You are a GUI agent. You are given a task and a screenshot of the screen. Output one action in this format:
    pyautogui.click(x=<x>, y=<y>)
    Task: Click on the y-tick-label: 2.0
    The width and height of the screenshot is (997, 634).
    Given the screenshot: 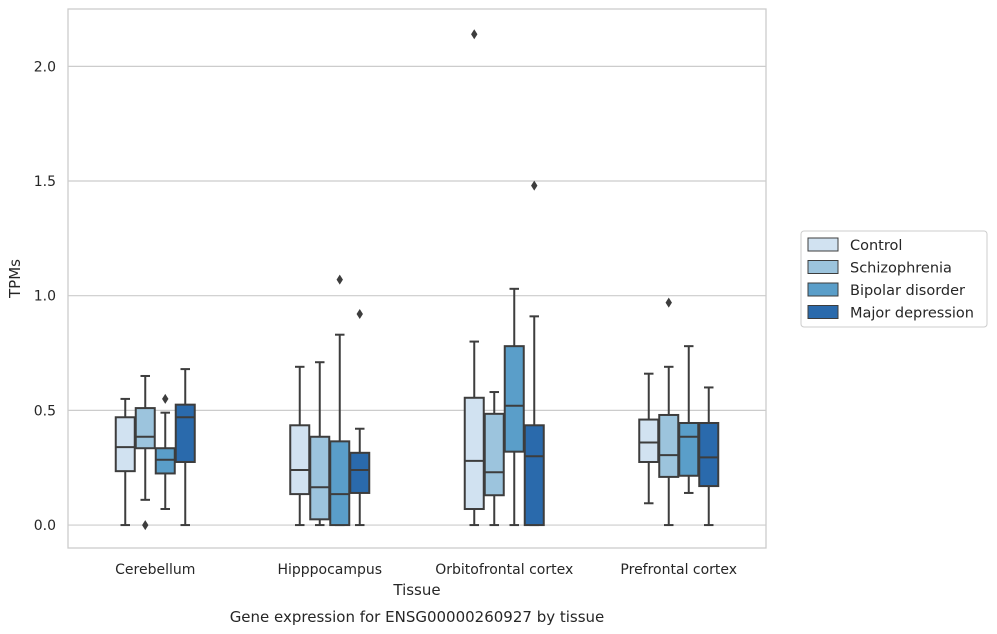 What is the action you would take?
    pyautogui.click(x=45, y=67)
    